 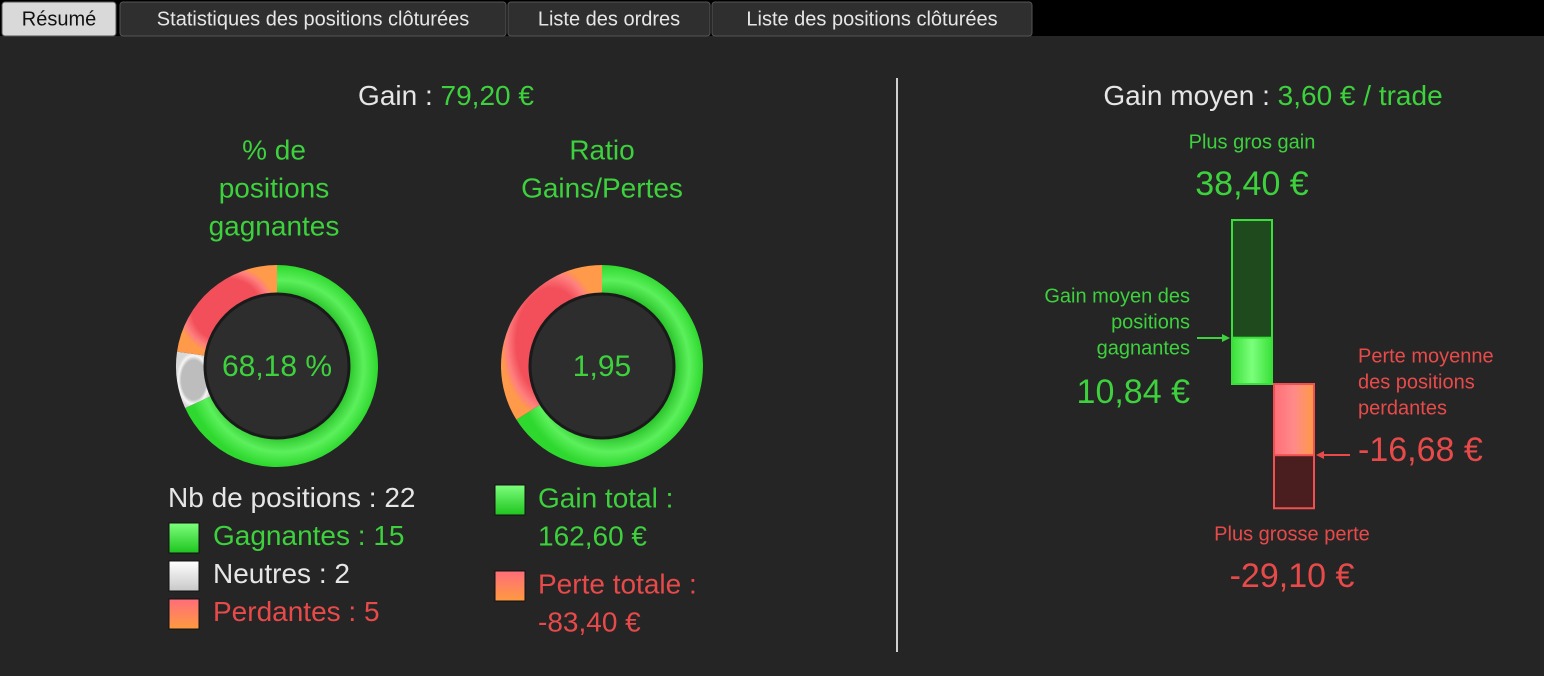 I want to click on positions-total: Nb de positions : 22, so click(x=292, y=497).